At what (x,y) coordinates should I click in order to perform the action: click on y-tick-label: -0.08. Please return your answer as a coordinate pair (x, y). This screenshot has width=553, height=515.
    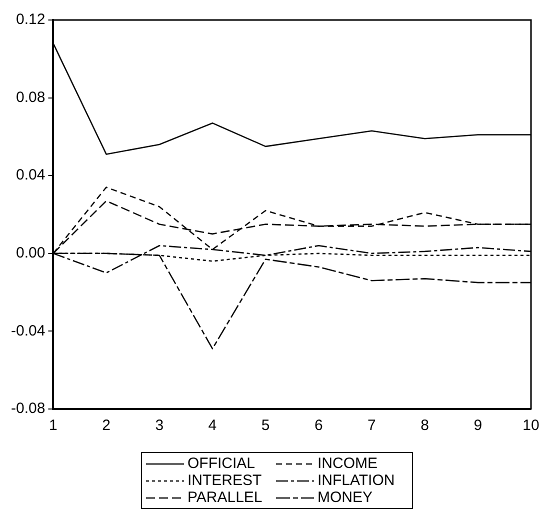
    Looking at the image, I should click on (28, 409).